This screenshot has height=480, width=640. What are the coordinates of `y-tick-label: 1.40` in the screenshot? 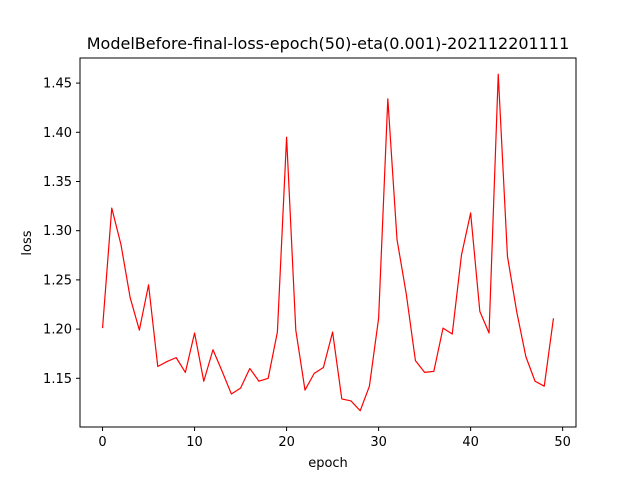 It's located at (57, 133).